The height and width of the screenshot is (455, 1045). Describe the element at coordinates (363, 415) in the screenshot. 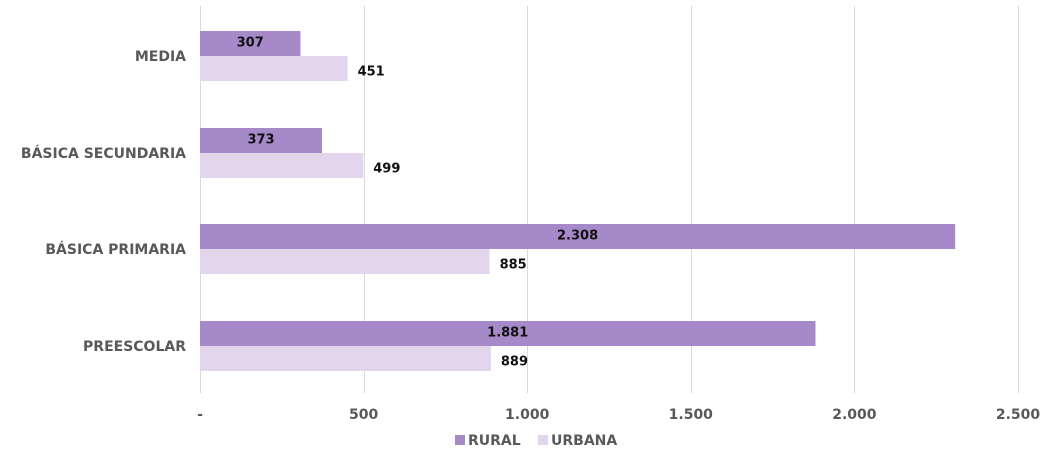

I see `x-tick-label: 500` at that location.